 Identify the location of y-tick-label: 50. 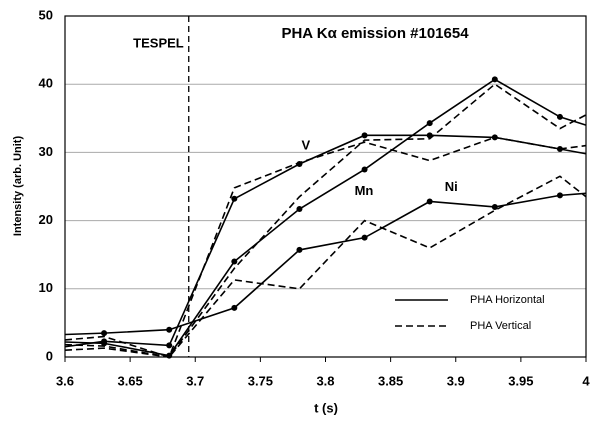
(46, 14).